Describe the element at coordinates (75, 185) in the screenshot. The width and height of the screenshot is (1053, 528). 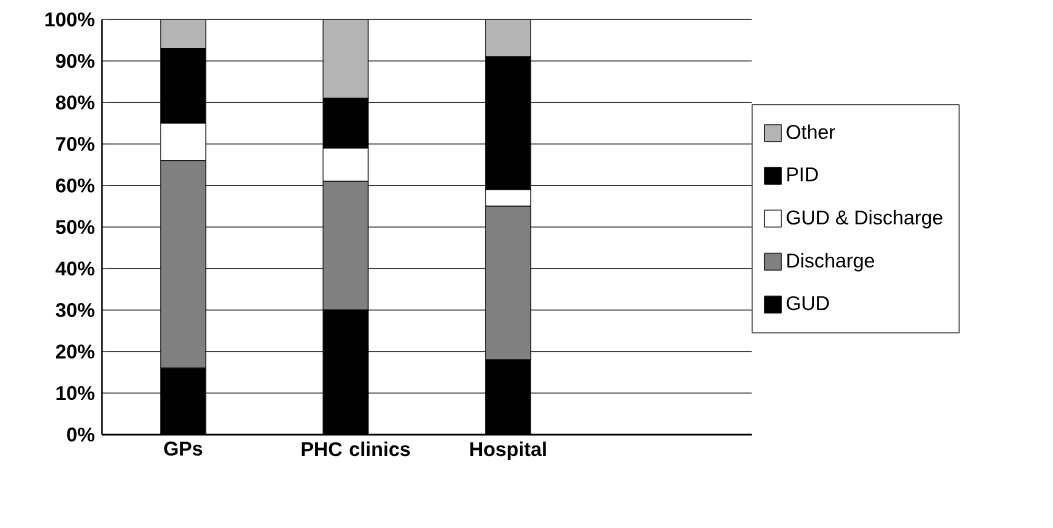
I see `y-tick-label: 60%` at that location.